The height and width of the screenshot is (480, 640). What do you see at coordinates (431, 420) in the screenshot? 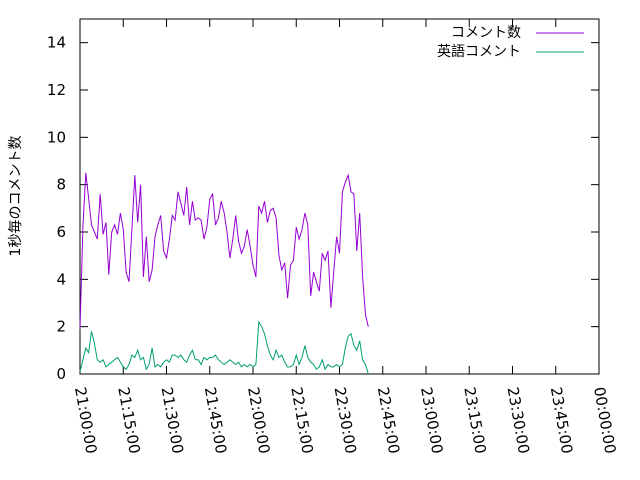
I see `x-tick-label: 23:00:00` at bounding box center [431, 420].